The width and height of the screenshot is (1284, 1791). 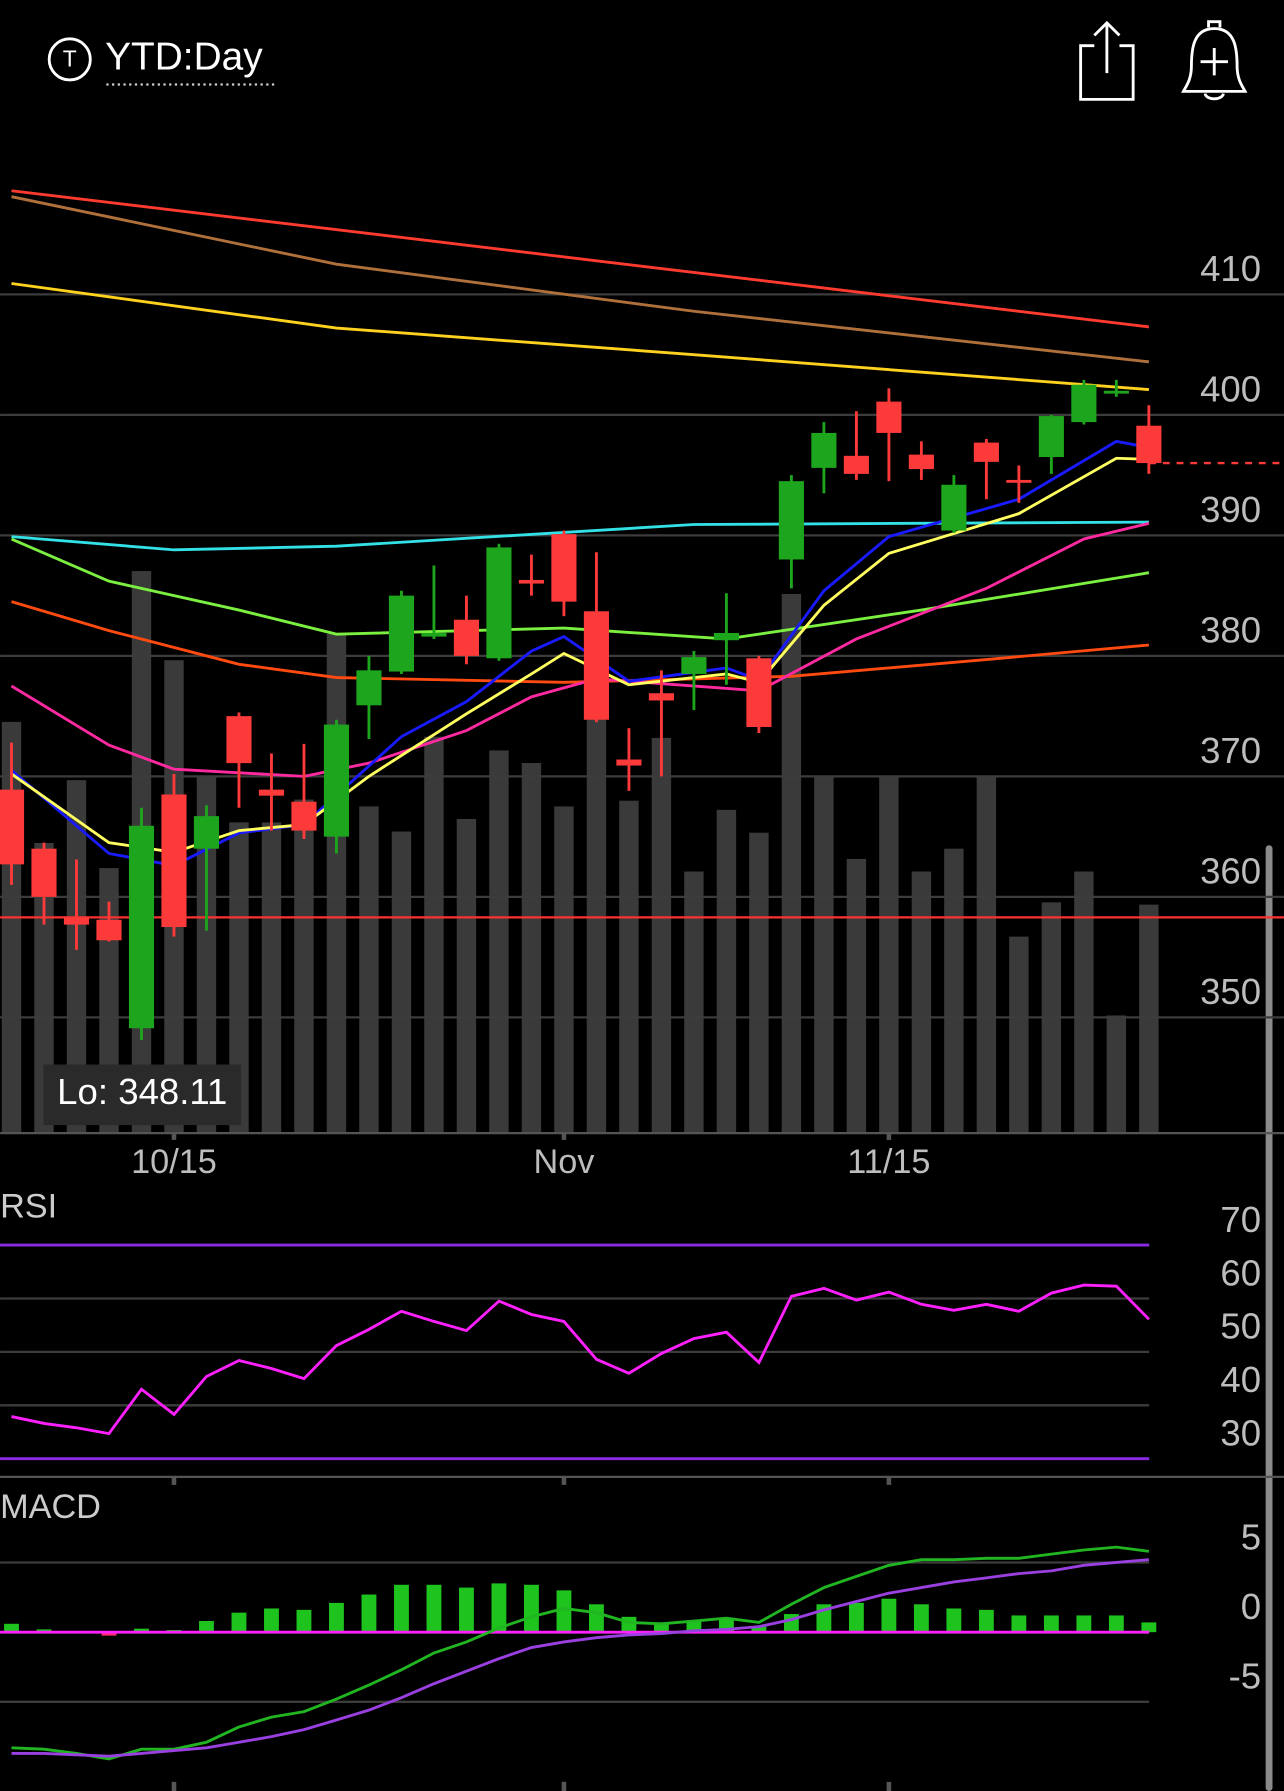 I want to click on y-tick-label: 40, so click(x=1240, y=1379).